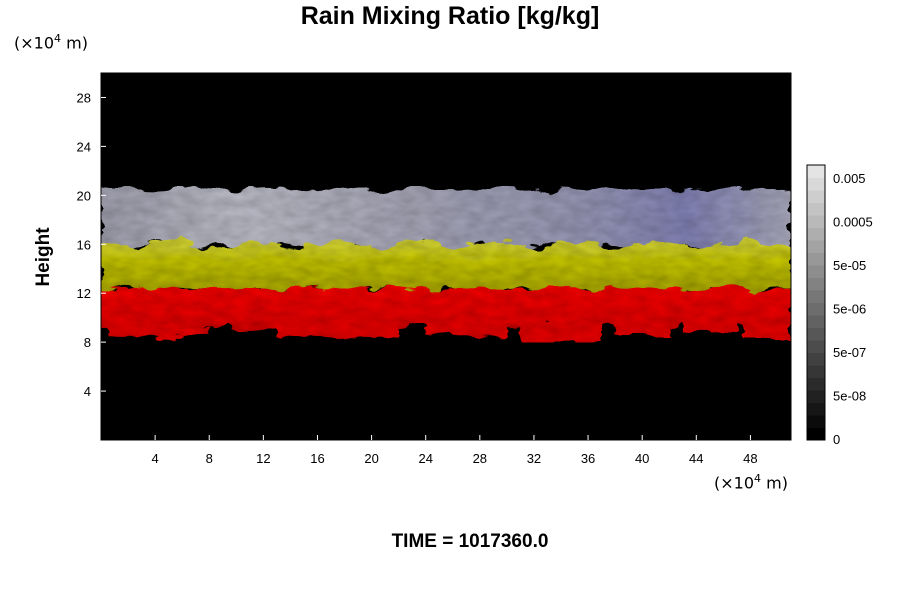  I want to click on field-band-upper, so click(446, 219).